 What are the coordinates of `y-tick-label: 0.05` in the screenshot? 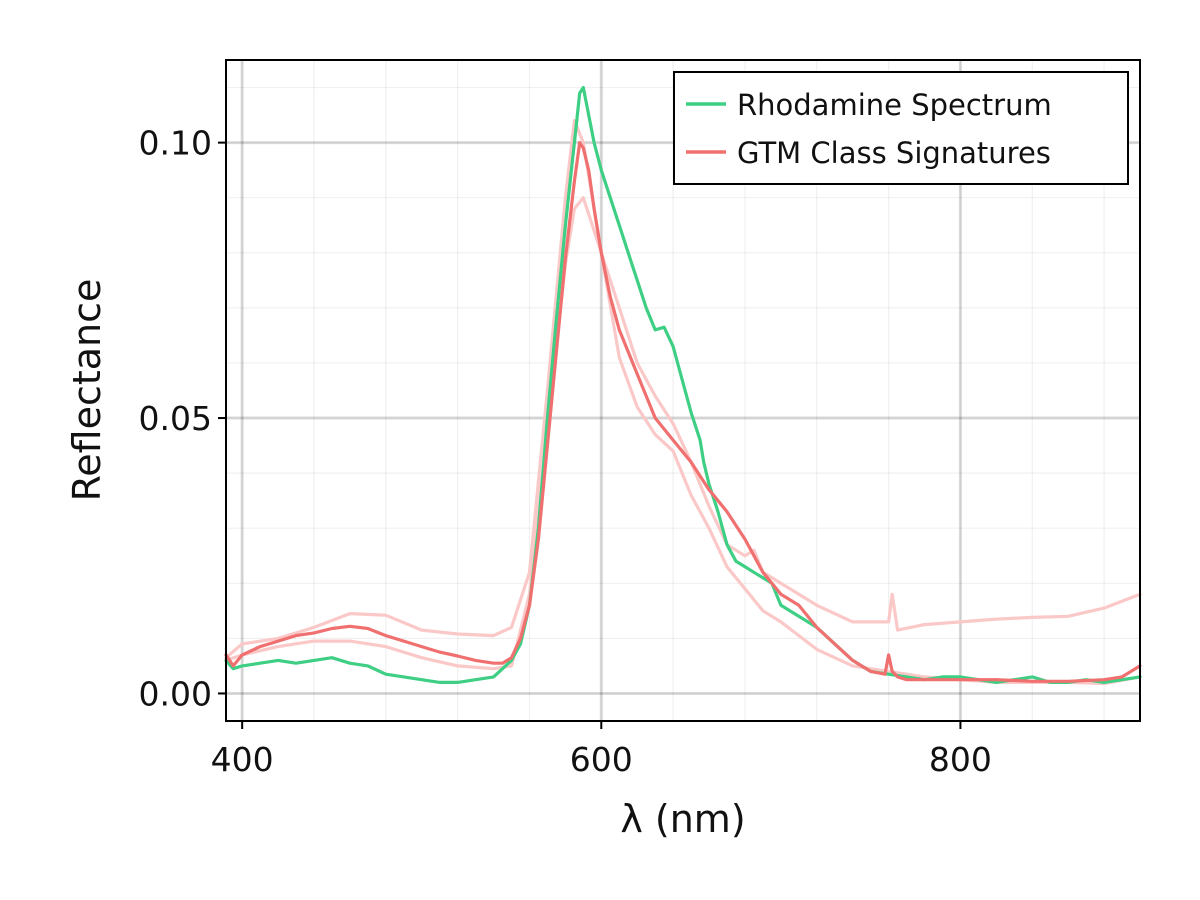 It's located at (175, 418).